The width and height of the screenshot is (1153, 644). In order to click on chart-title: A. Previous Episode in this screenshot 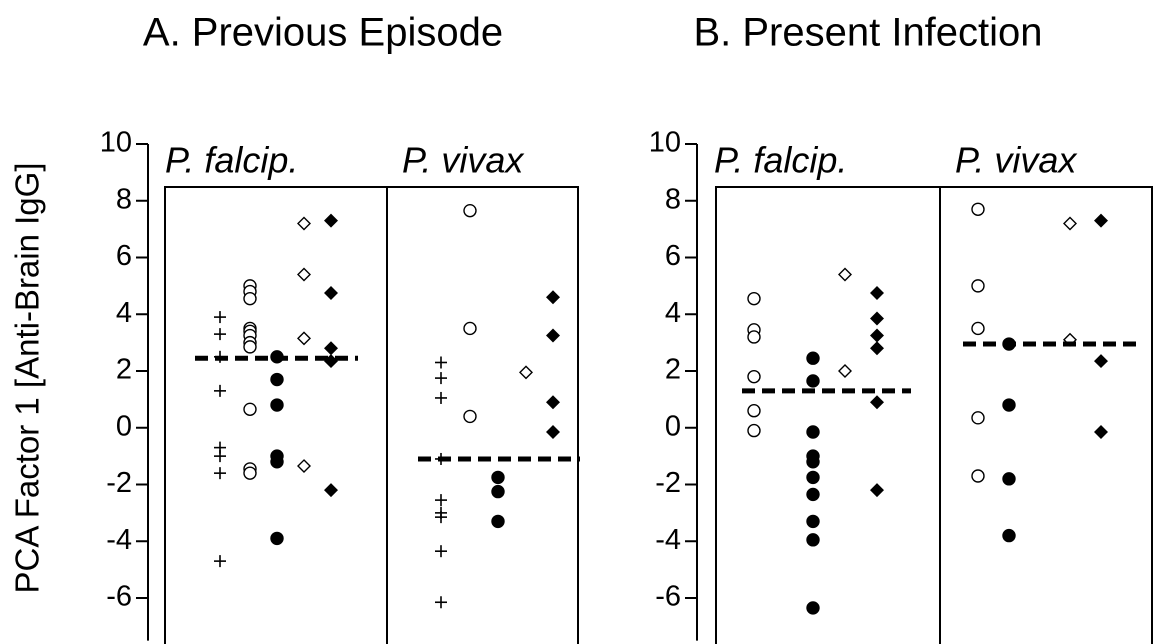, I will do `click(323, 33)`.